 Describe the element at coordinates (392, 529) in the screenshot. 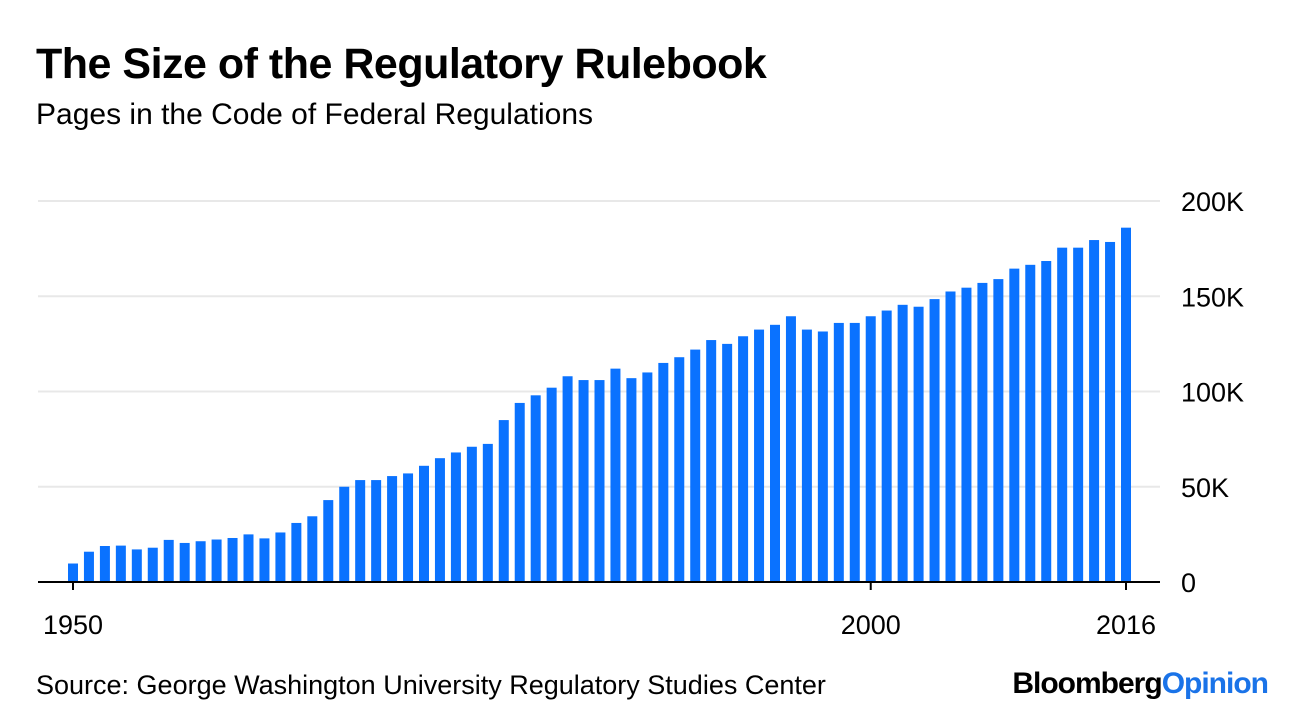

I see `bar-1970` at that location.